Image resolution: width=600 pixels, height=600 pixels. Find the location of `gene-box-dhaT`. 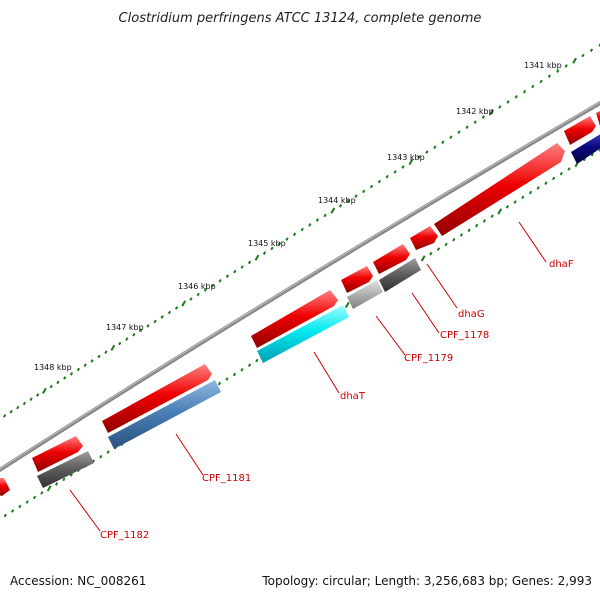

gene-box-dhaT is located at coordinates (303, 334).